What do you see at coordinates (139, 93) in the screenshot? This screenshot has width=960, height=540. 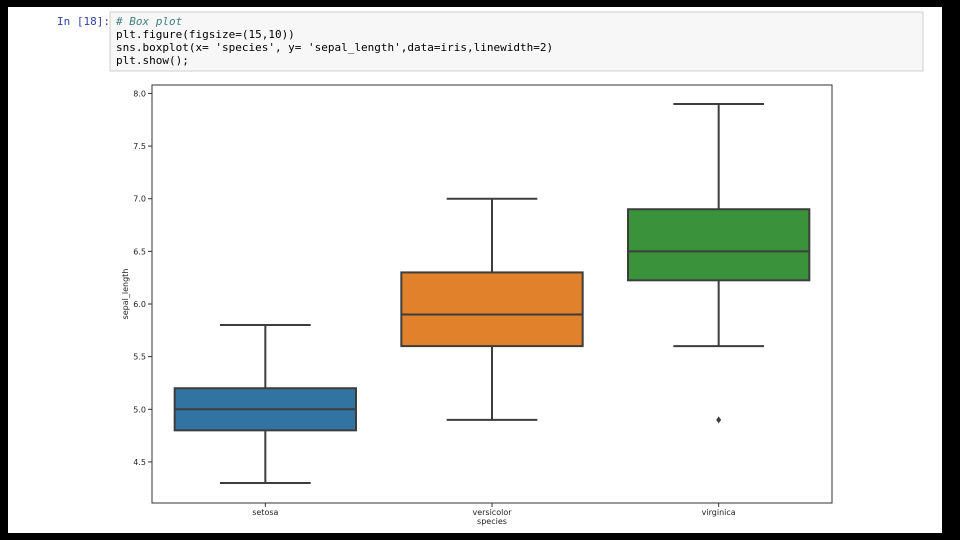 I see `y-tick-label: 8.0` at bounding box center [139, 93].